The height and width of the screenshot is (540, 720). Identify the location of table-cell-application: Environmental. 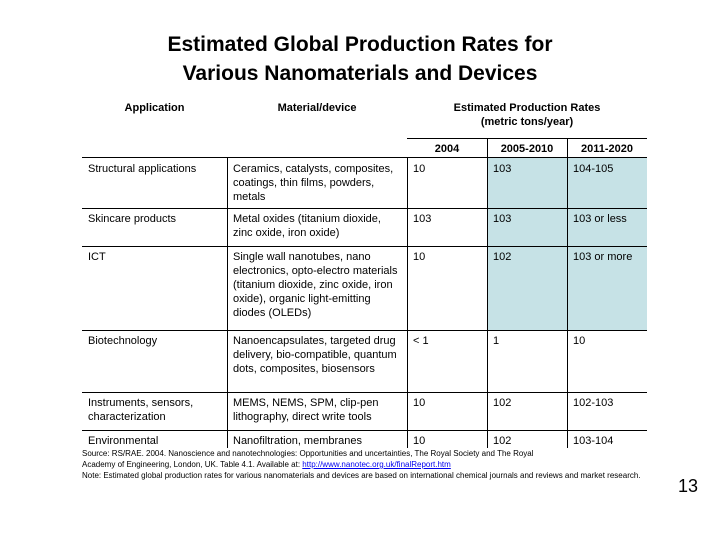
(123, 441).